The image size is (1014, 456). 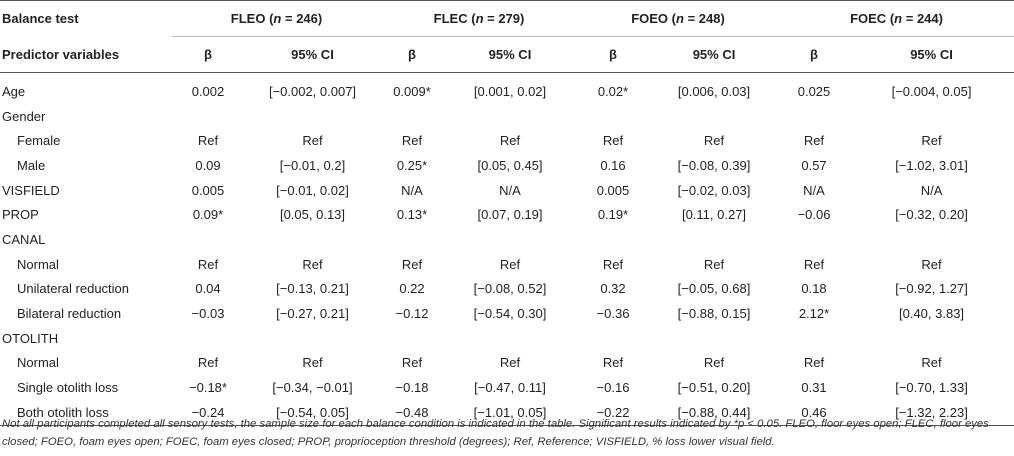 What do you see at coordinates (613, 314) in the screenshot?
I see `cell: −0.36` at bounding box center [613, 314].